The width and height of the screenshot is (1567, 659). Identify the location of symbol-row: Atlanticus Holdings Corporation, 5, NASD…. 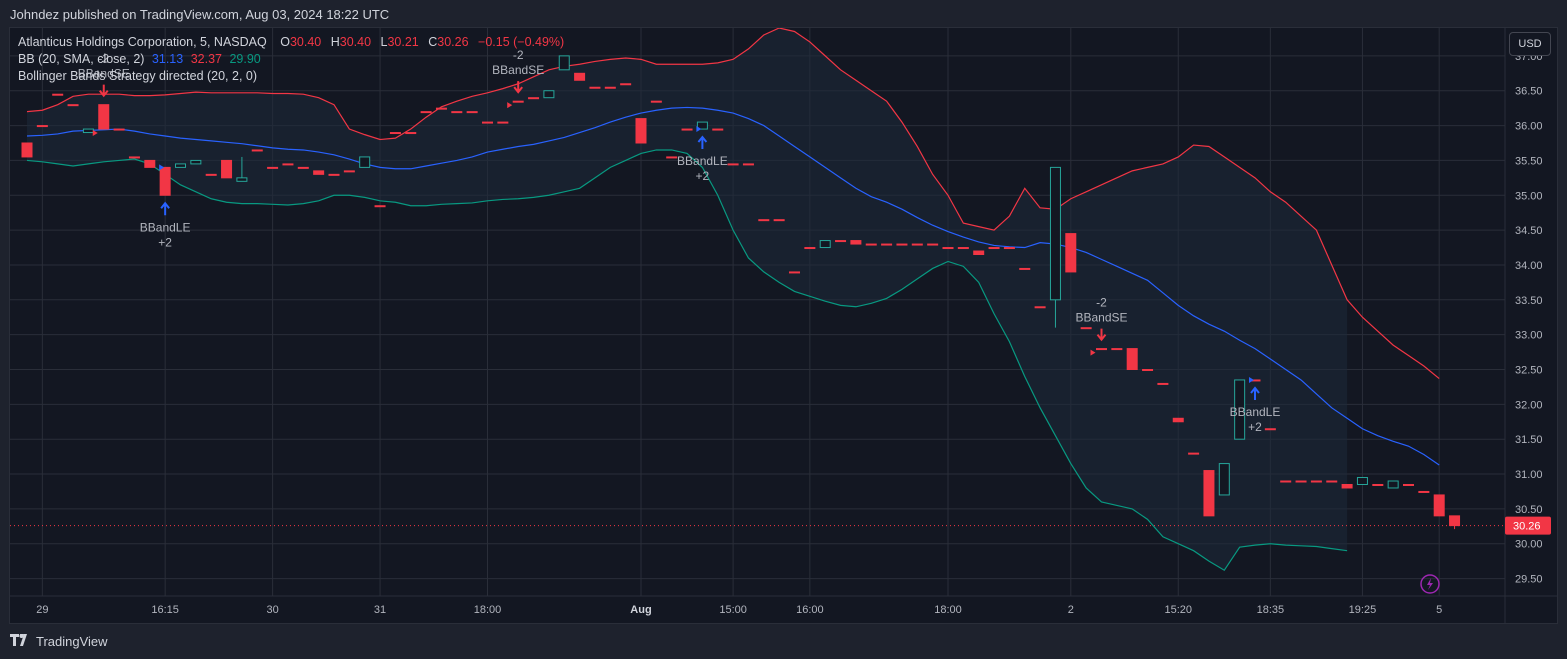
(291, 42).